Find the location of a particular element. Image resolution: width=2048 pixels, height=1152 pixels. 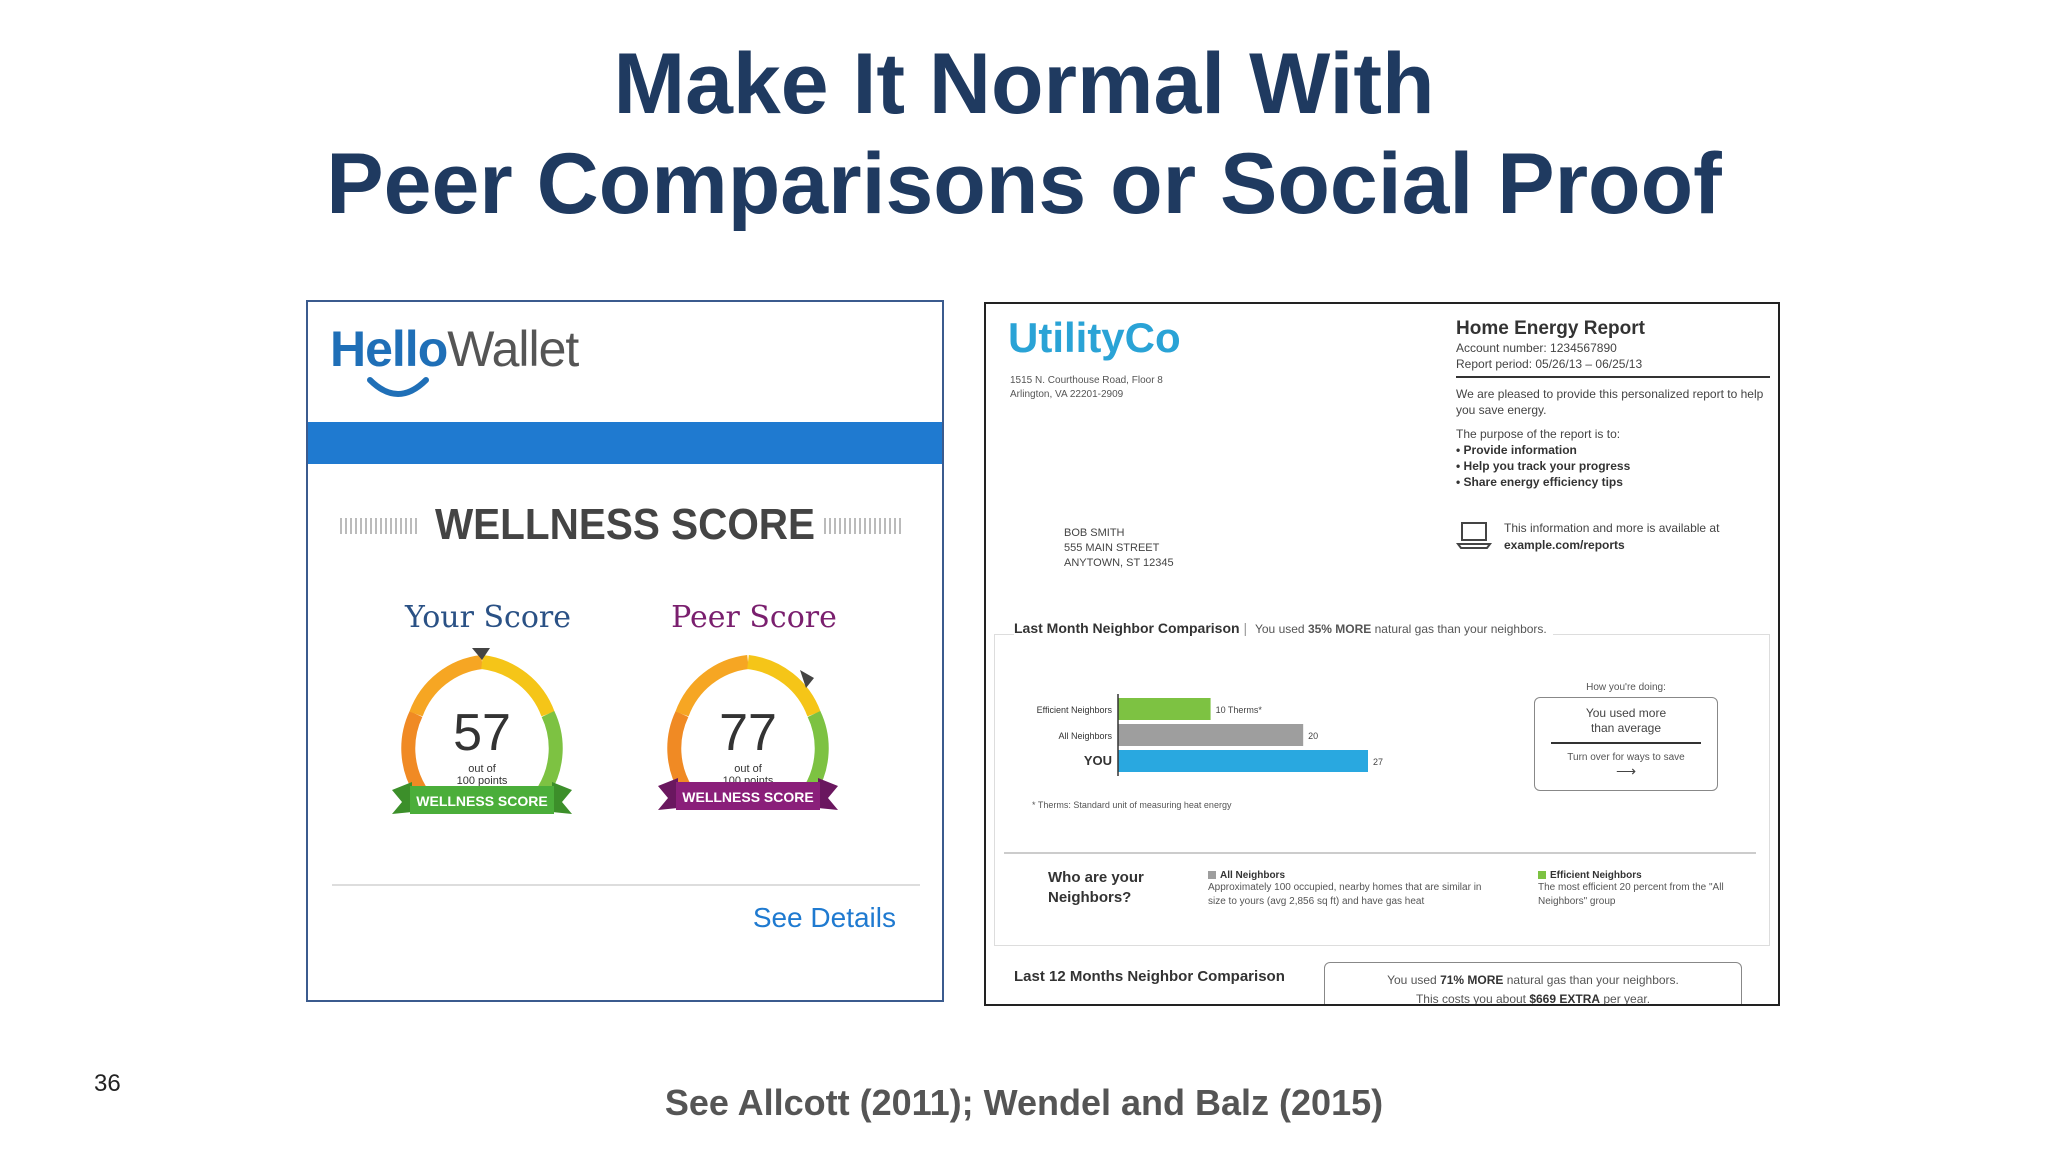

header-rule is located at coordinates (1613, 377).